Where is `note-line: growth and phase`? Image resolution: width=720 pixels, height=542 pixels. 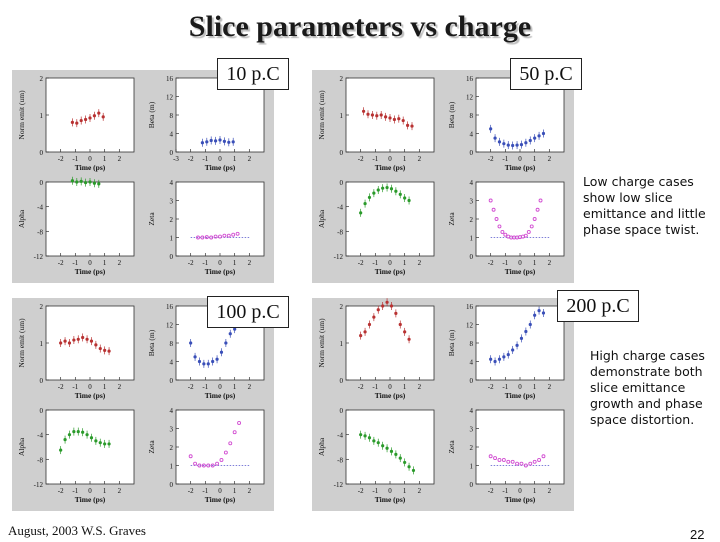 note-line: growth and phase is located at coordinates (646, 403).